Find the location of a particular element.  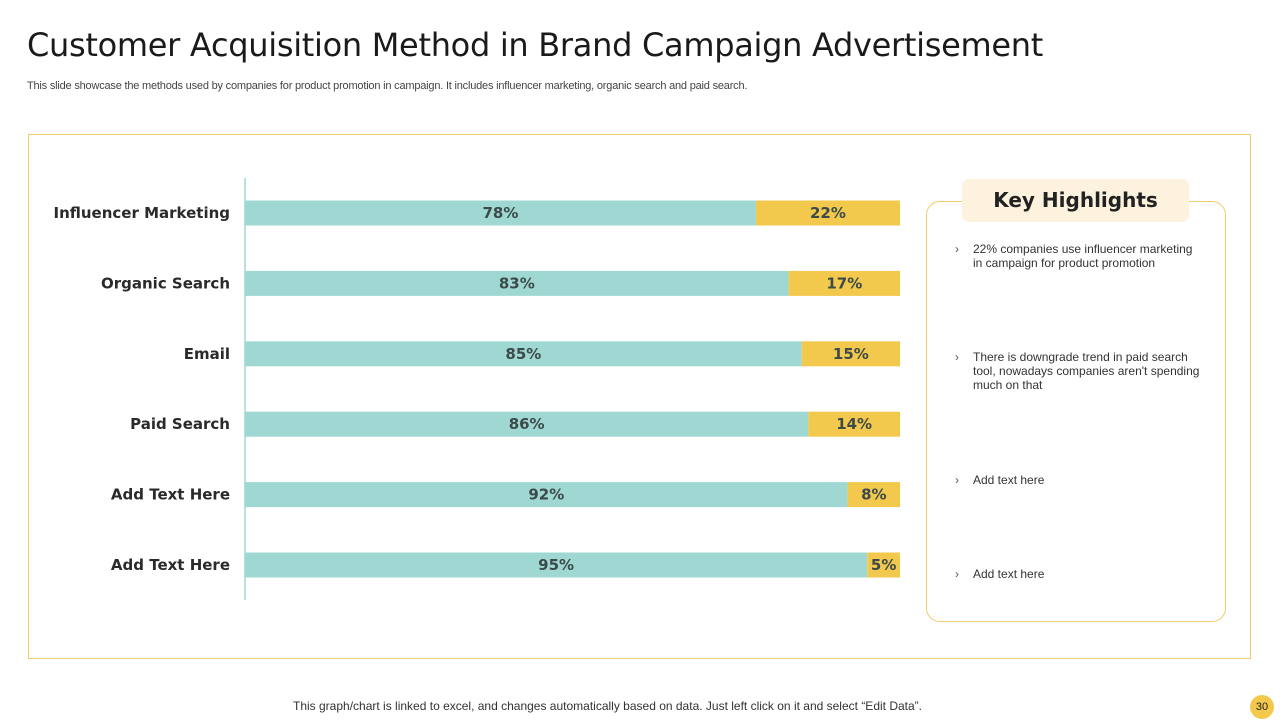

category-label: Influencer Marketing is located at coordinates (141, 213).